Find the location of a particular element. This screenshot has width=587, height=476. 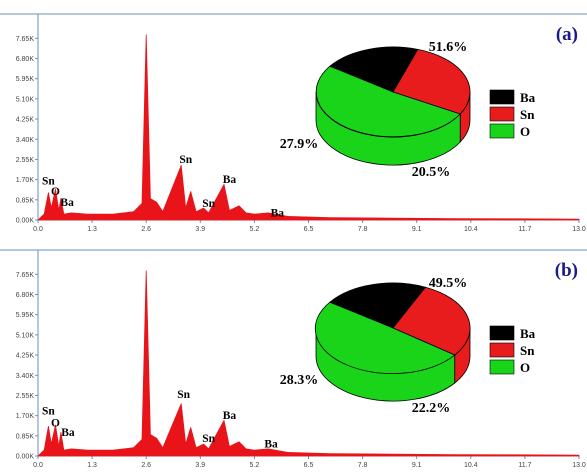

panel-label: (b) is located at coordinates (566, 270).